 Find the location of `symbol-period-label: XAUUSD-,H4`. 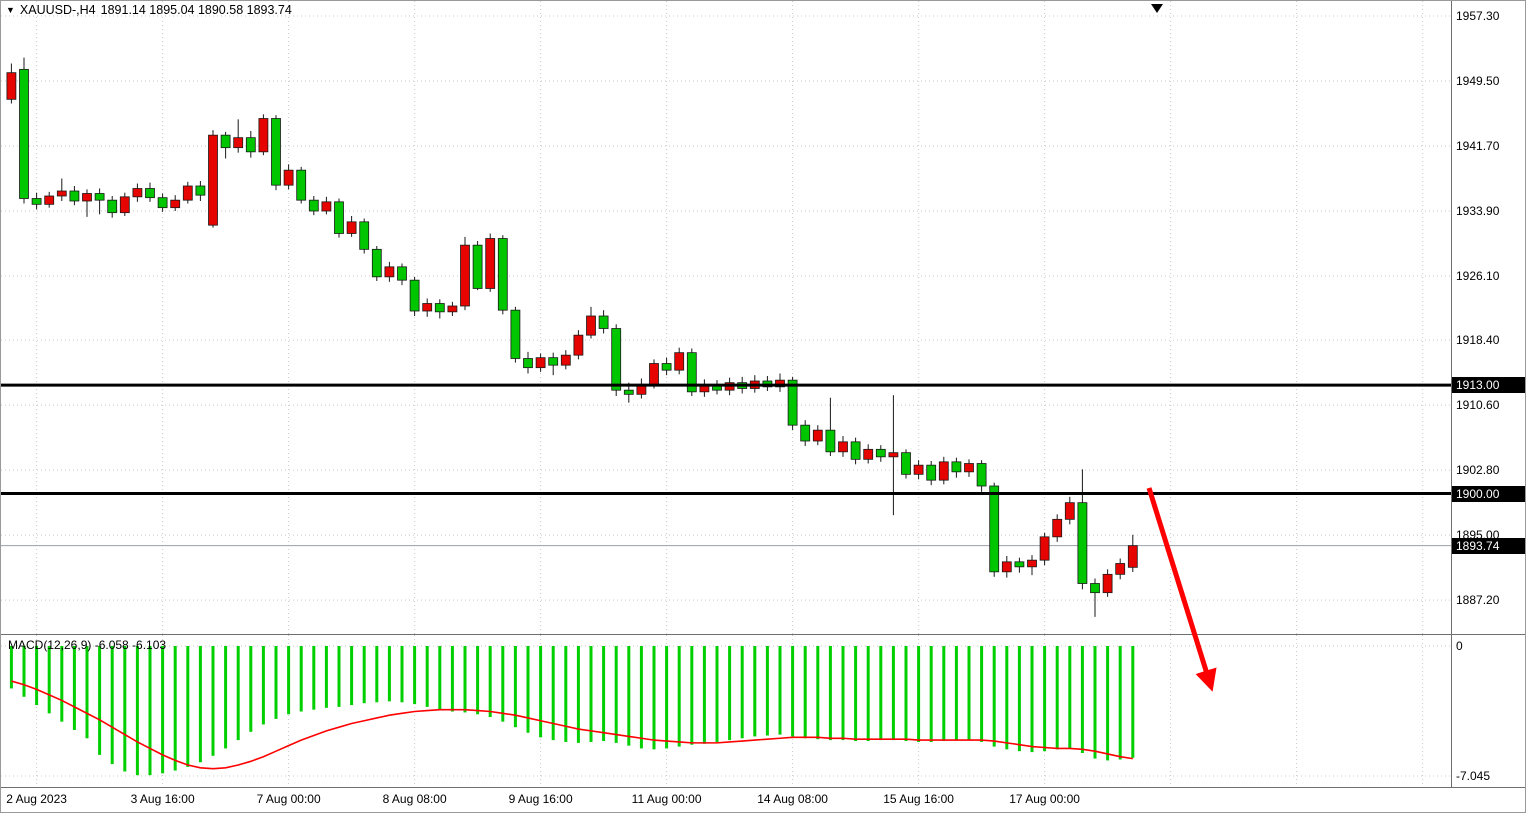

symbol-period-label: XAUUSD-,H4 is located at coordinates (57, 10).